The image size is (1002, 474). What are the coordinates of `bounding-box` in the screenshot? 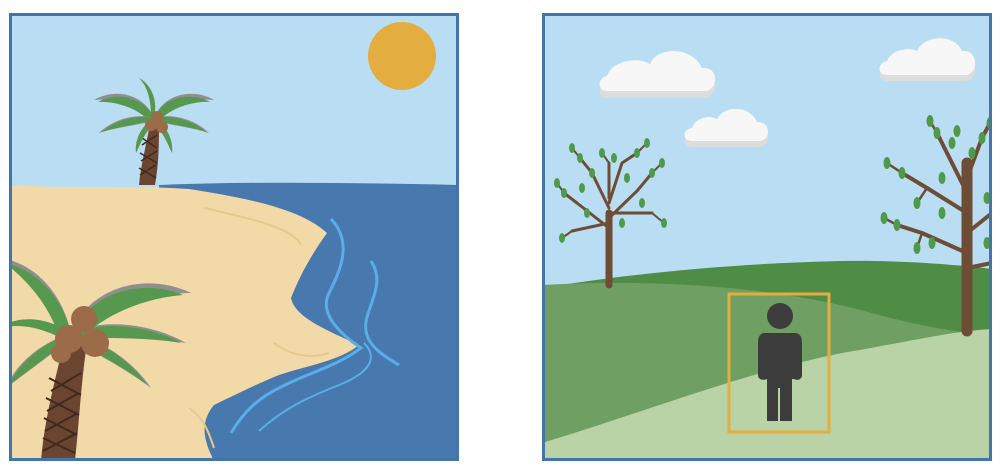 It's located at (779, 363).